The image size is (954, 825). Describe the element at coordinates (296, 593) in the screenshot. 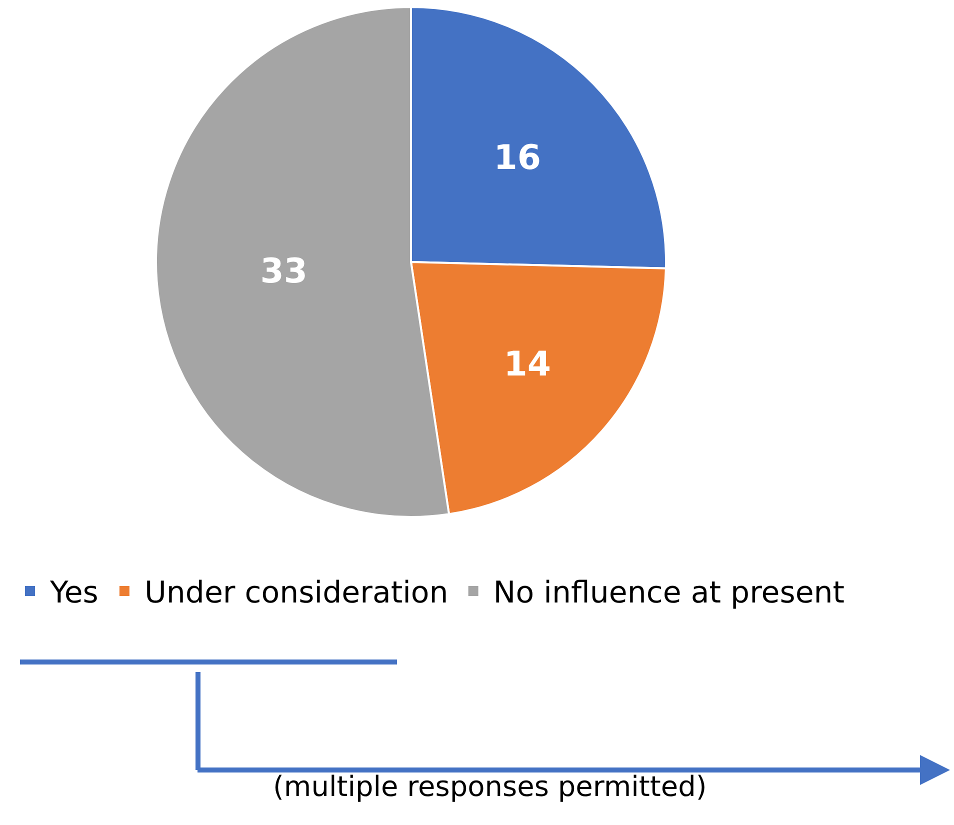

I see `legend-label: Under consideration` at that location.